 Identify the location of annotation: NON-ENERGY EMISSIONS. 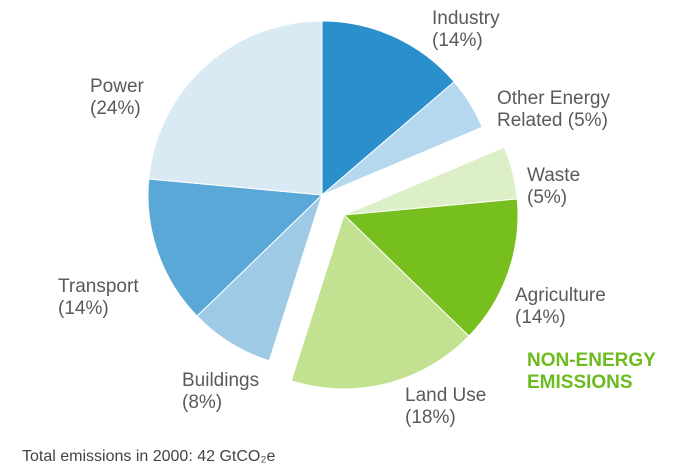
(591, 371).